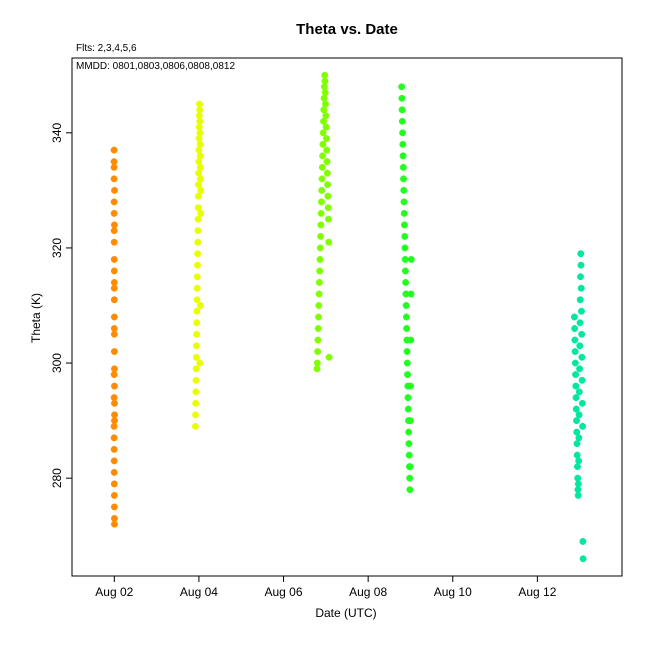 This screenshot has height=650, width=650. I want to click on x-tick-label: Aug 06, so click(284, 592).